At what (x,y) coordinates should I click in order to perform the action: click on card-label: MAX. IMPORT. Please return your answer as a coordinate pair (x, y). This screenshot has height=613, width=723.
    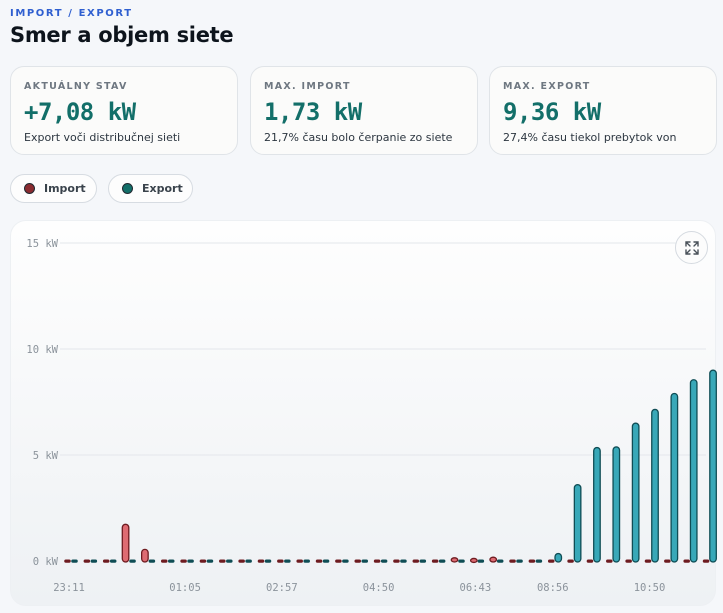
    Looking at the image, I should click on (307, 86).